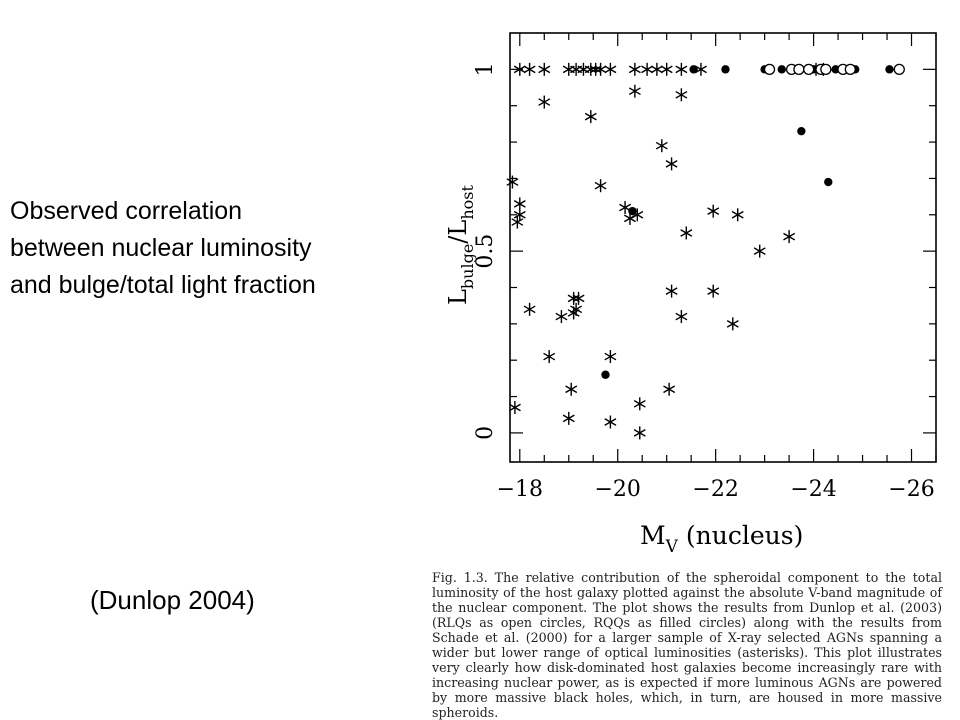 The image size is (960, 720). What do you see at coordinates (813, 489) in the screenshot?
I see `x-tick-label: −24` at bounding box center [813, 489].